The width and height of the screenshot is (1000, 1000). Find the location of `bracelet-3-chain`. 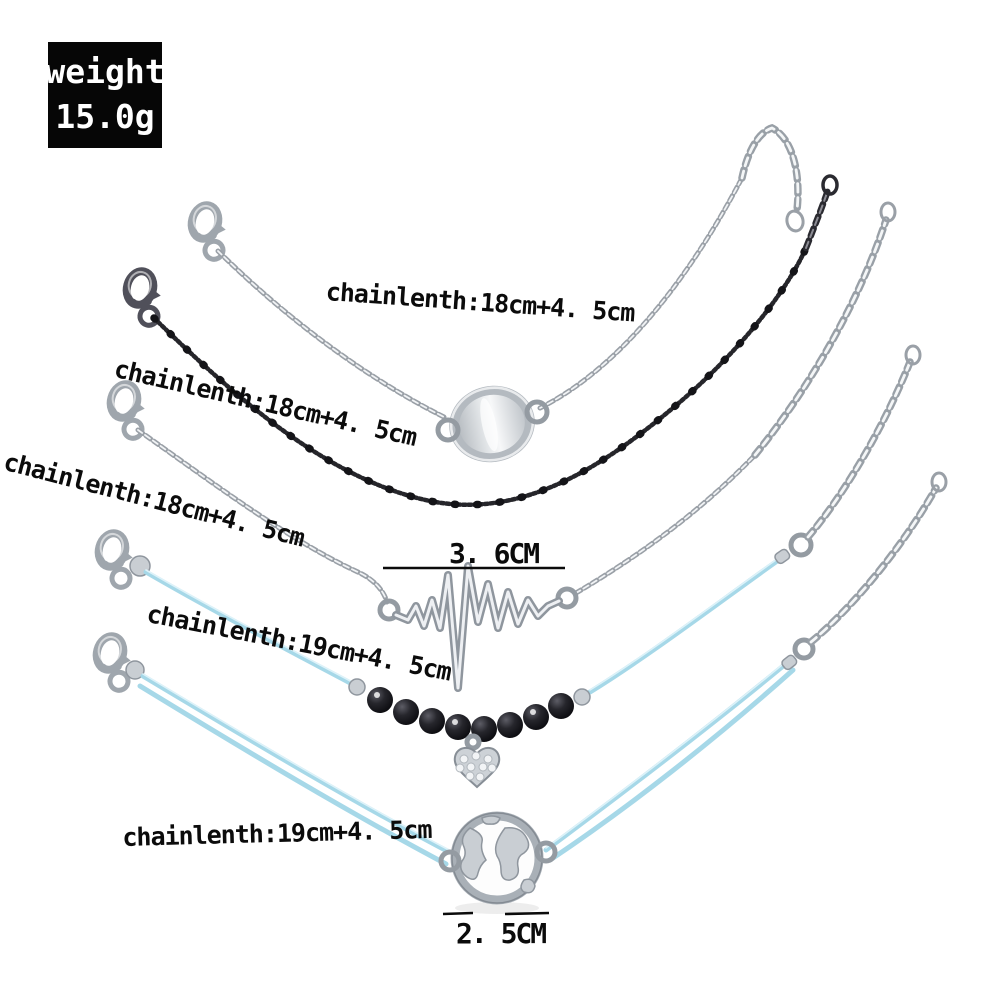

bracelet-3-chain is located at coordinates (446, 516).